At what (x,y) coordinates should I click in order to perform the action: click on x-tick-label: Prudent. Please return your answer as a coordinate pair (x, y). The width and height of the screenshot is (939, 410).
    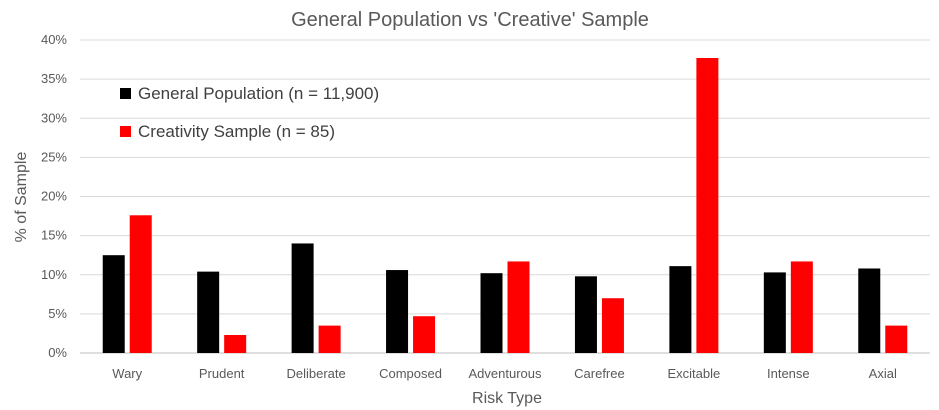
    Looking at the image, I should click on (222, 373).